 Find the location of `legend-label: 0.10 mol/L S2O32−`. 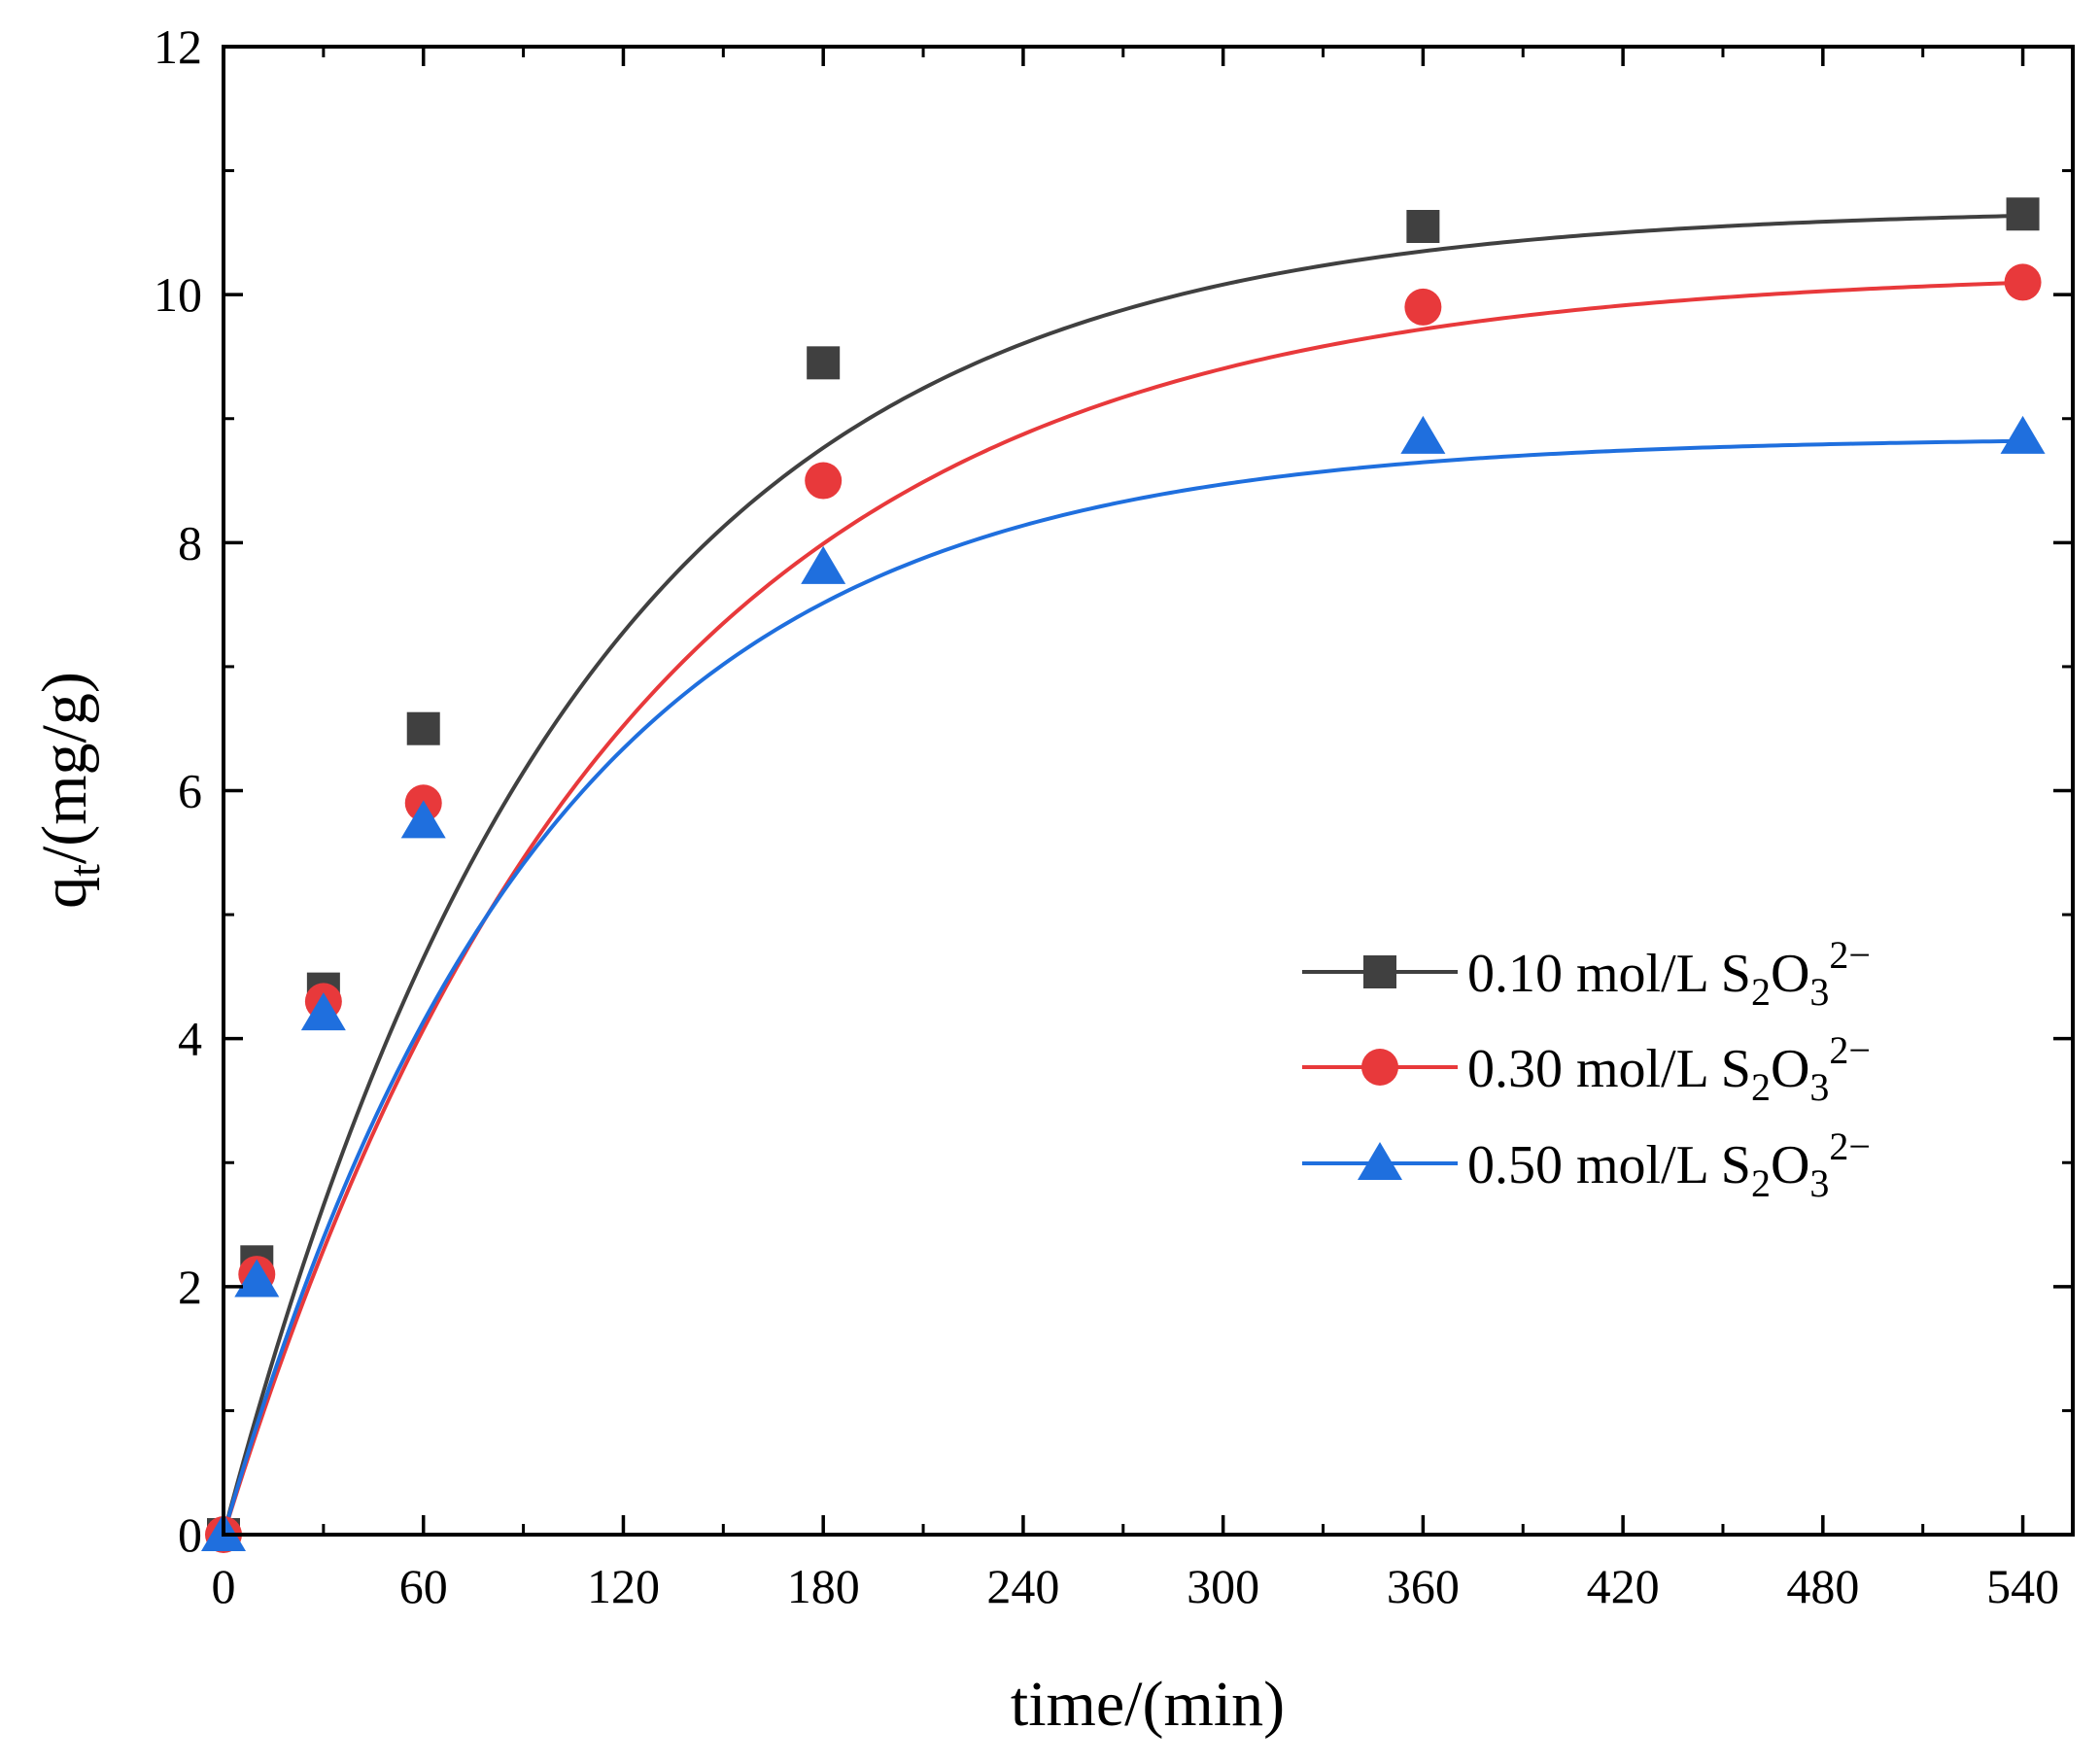

legend-label: 0.10 mol/L S2O32− is located at coordinates (1669, 974).